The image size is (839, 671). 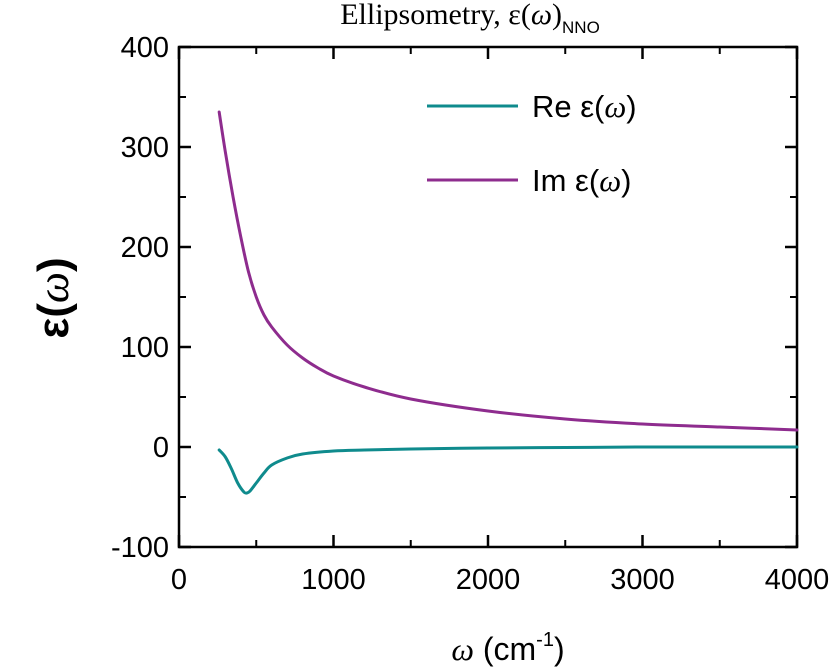 I want to click on chart-title: Ellipsometry, ε(ω)NNO, so click(x=470, y=18).